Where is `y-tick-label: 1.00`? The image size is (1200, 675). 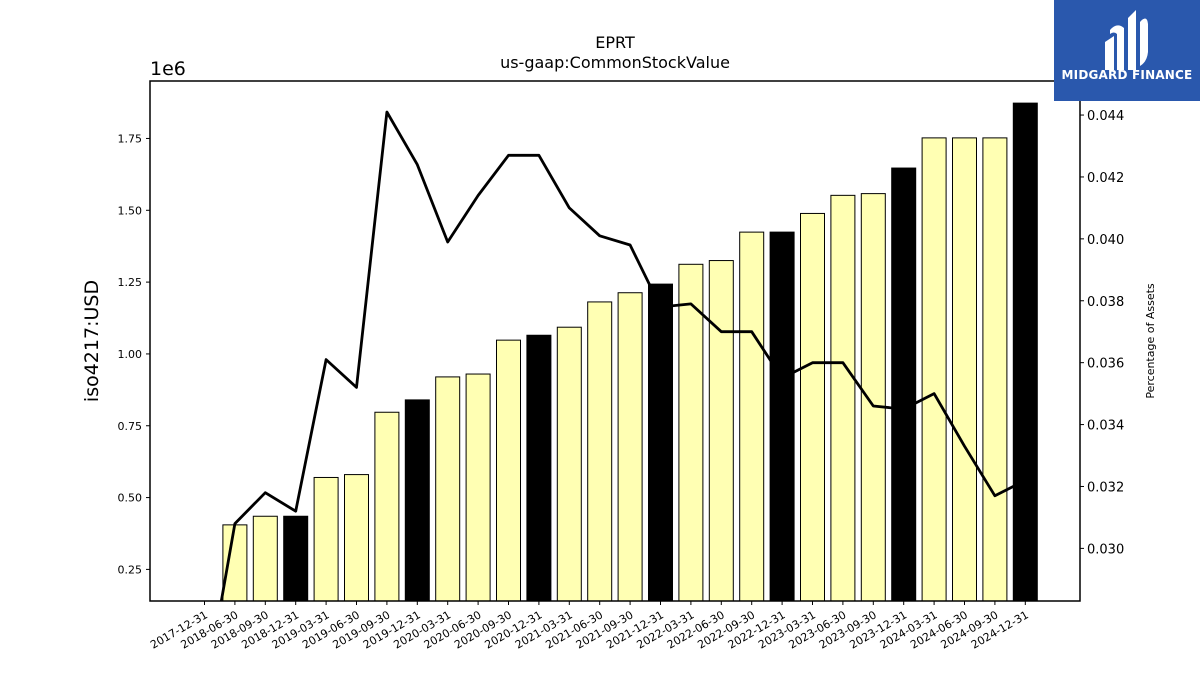 y-tick-label: 1.00 is located at coordinates (130, 354).